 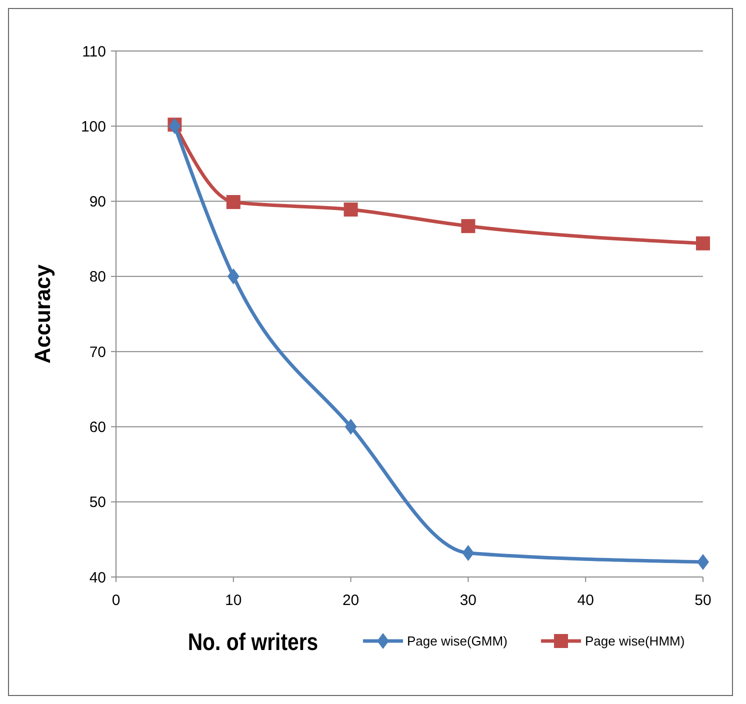 What do you see at coordinates (93, 127) in the screenshot?
I see `y-tick-label: 100` at bounding box center [93, 127].